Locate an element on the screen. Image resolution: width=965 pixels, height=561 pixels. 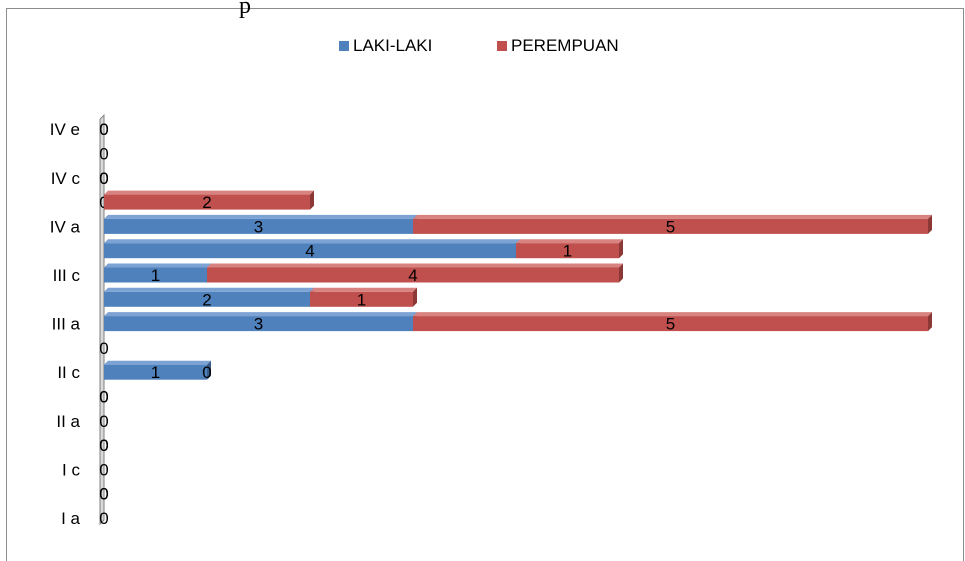
category-label: I a is located at coordinates (70, 518).